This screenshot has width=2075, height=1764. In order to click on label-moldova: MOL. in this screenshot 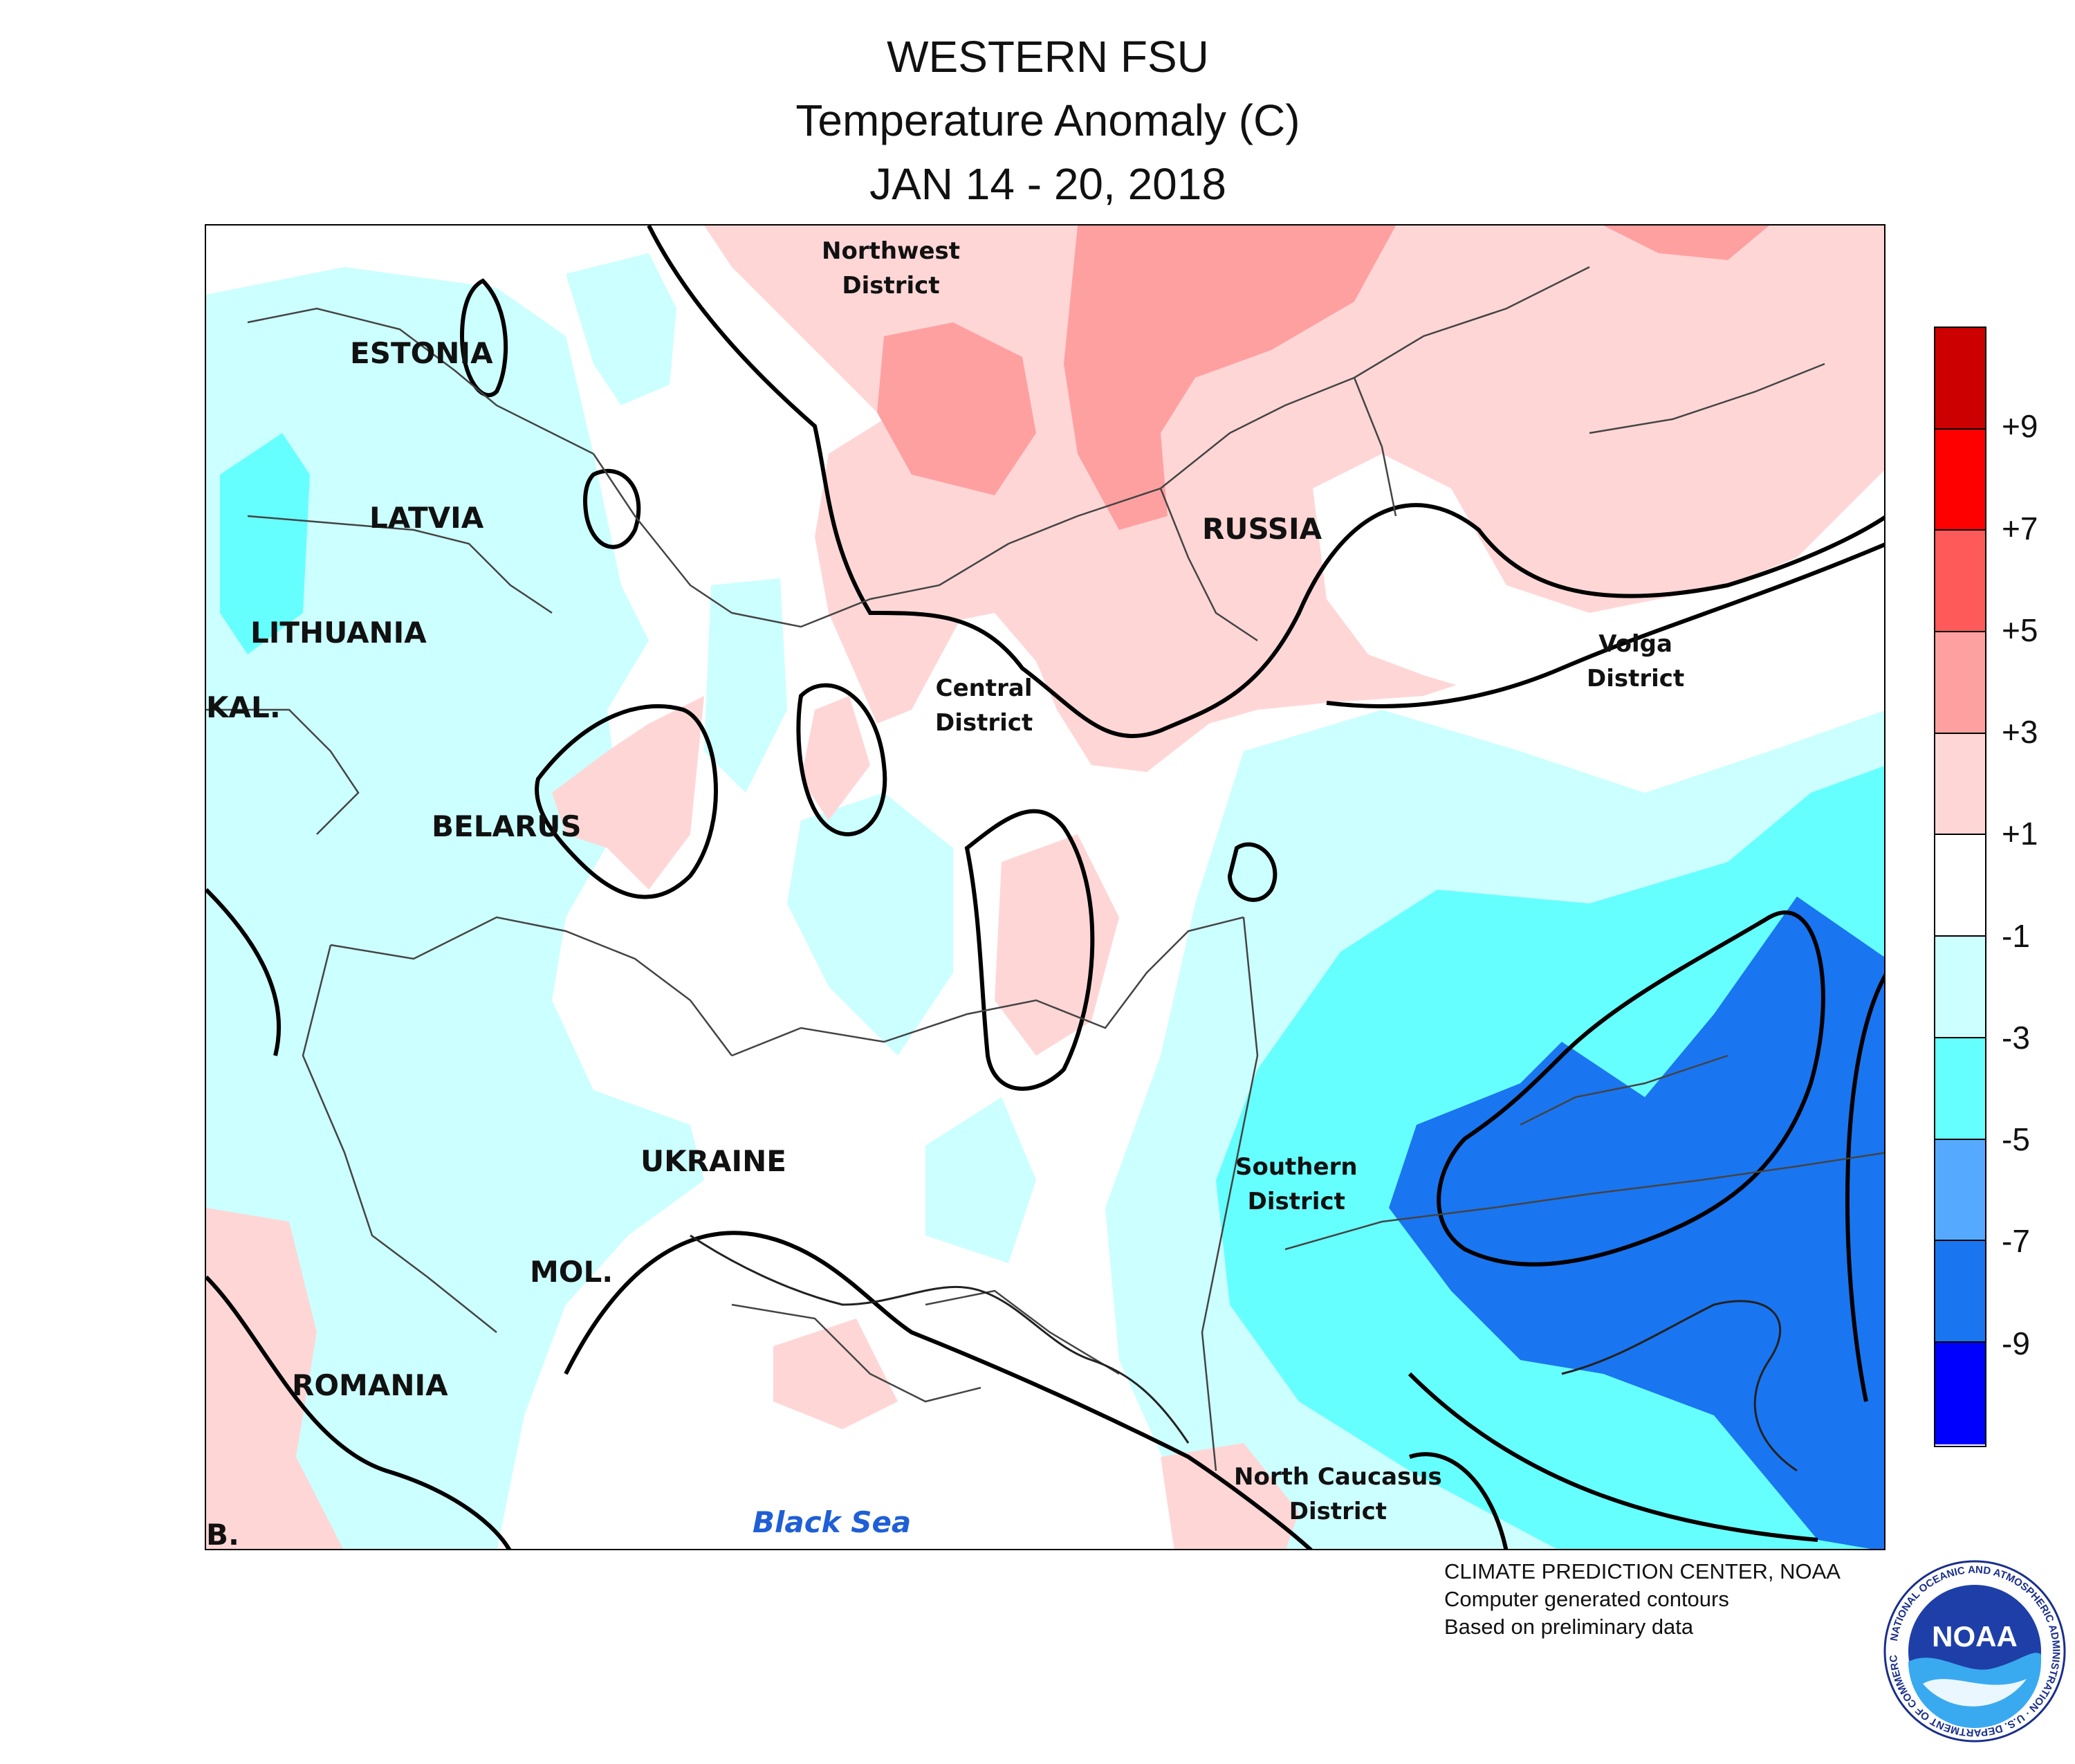, I will do `click(572, 1272)`.